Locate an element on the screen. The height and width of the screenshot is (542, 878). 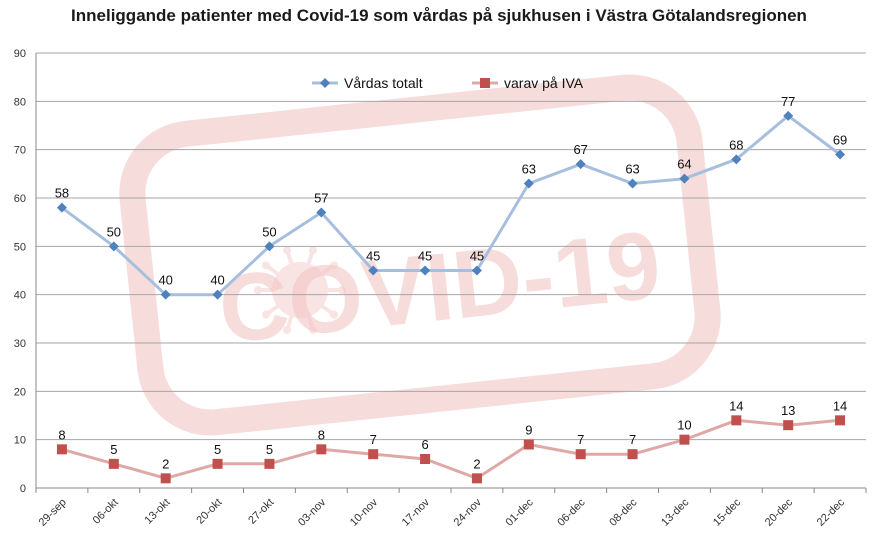
data-label: 77 is located at coordinates (788, 101).